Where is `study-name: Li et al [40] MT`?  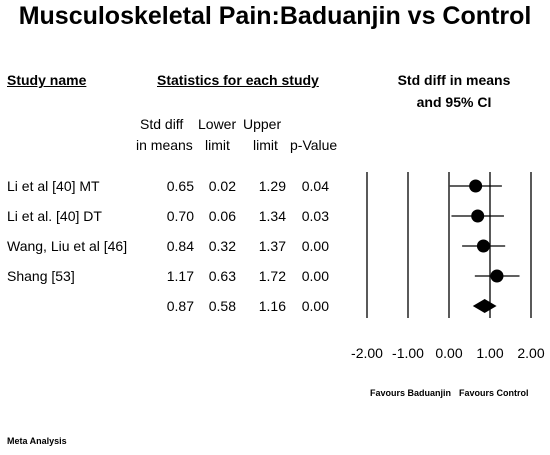 study-name: Li et al [40] MT is located at coordinates (53, 186).